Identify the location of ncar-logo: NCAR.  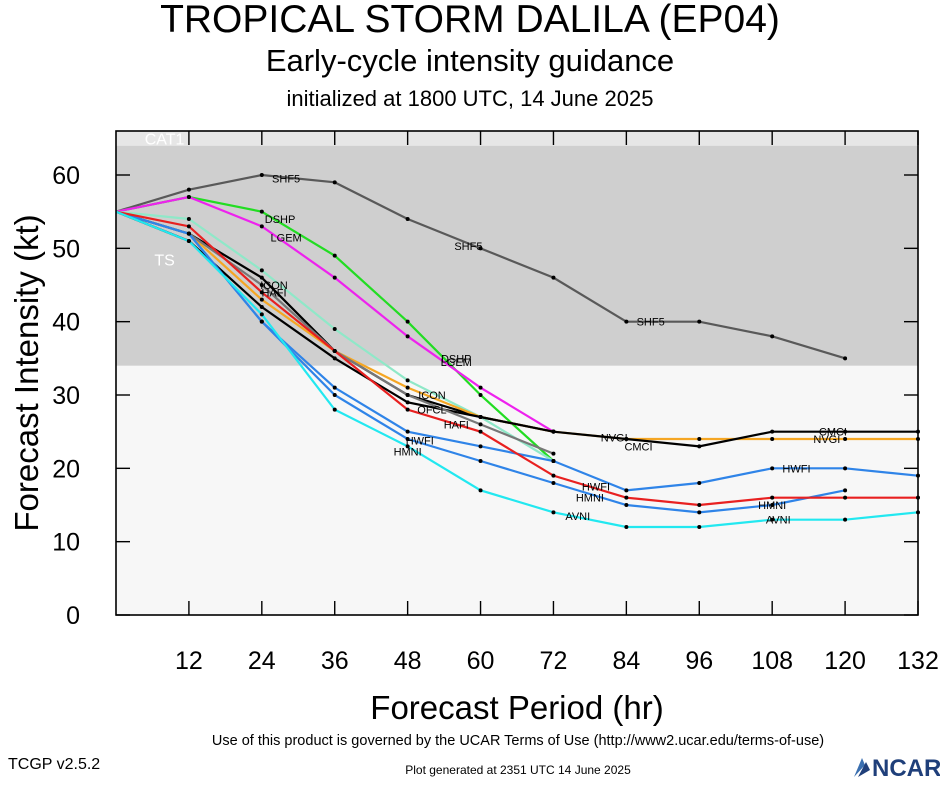
(894, 767).